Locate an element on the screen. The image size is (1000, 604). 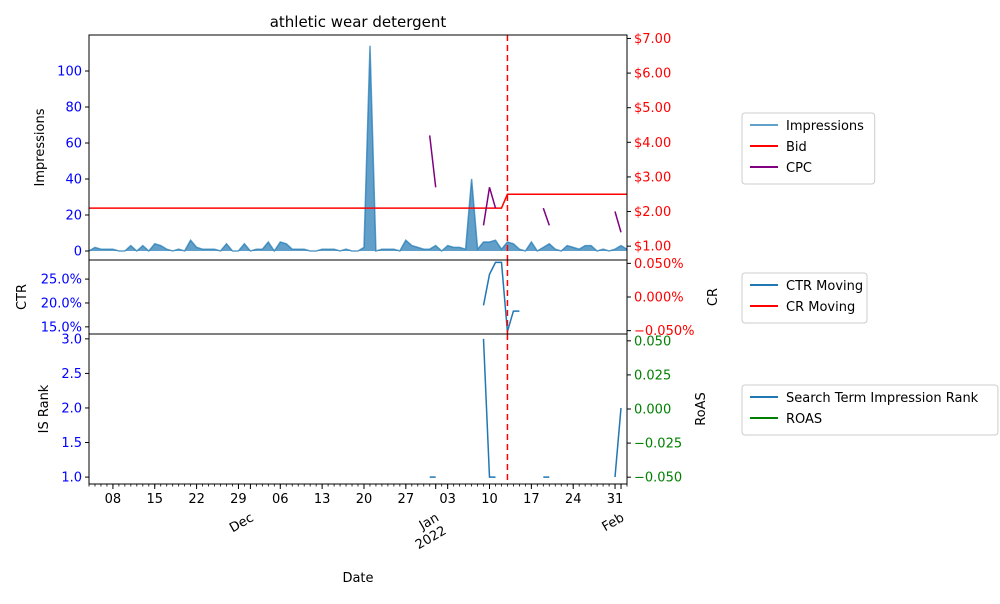
right-tick-label: $4.00 is located at coordinates (652, 143).